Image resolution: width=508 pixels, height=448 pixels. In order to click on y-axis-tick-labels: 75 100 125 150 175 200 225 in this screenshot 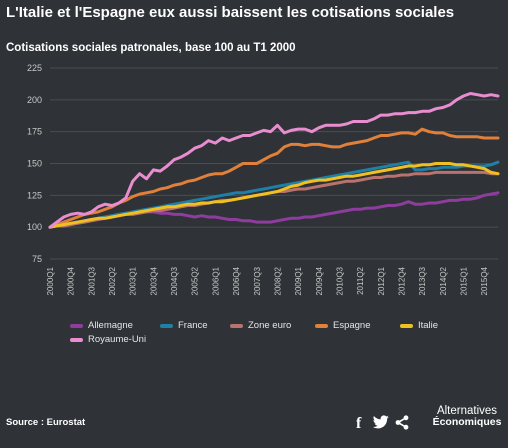, I will do `click(34, 163)`.